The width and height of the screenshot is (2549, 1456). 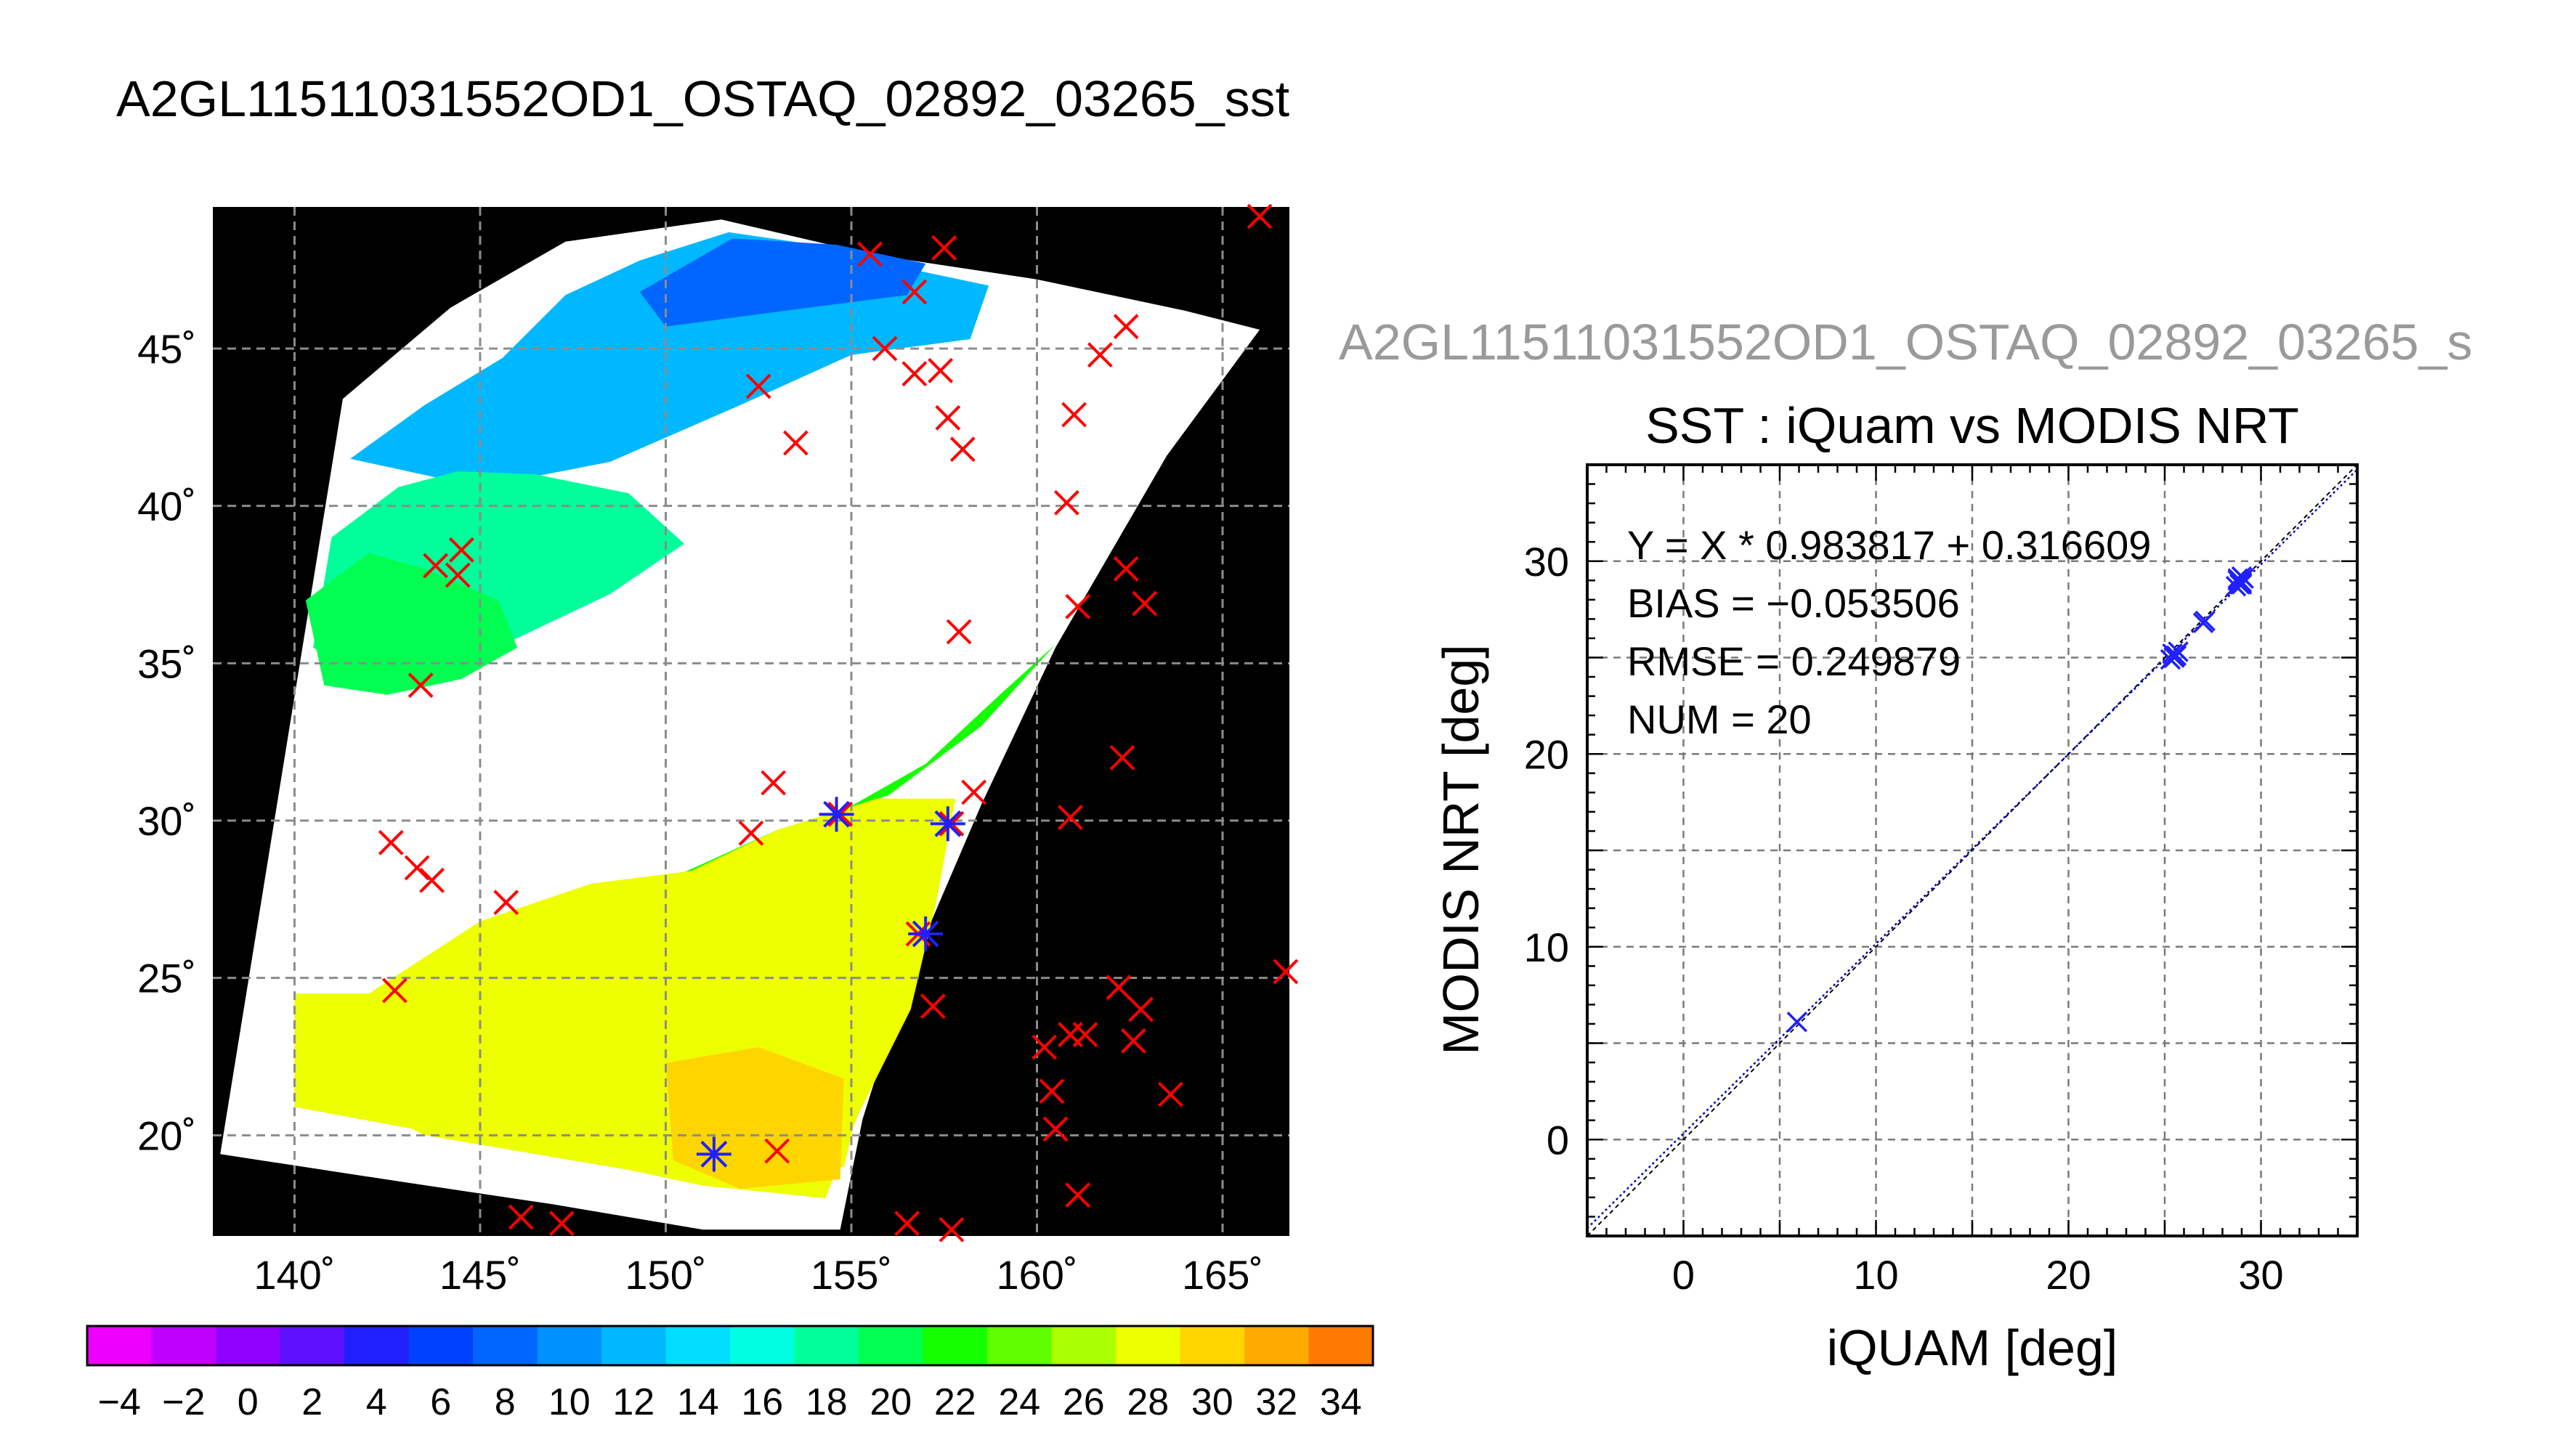 What do you see at coordinates (1794, 661) in the screenshot?
I see `scatter-annotation-rmse: RMSE = 0.249879` at bounding box center [1794, 661].